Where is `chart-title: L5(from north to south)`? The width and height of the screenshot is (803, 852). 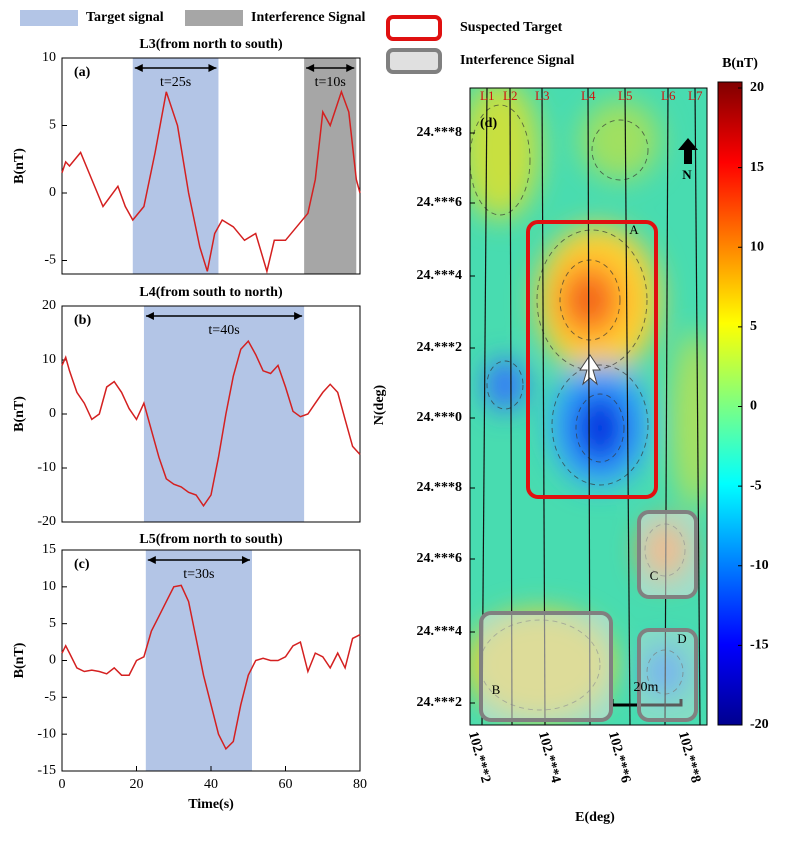
chart-title: L5(from north to south) is located at coordinates (211, 539).